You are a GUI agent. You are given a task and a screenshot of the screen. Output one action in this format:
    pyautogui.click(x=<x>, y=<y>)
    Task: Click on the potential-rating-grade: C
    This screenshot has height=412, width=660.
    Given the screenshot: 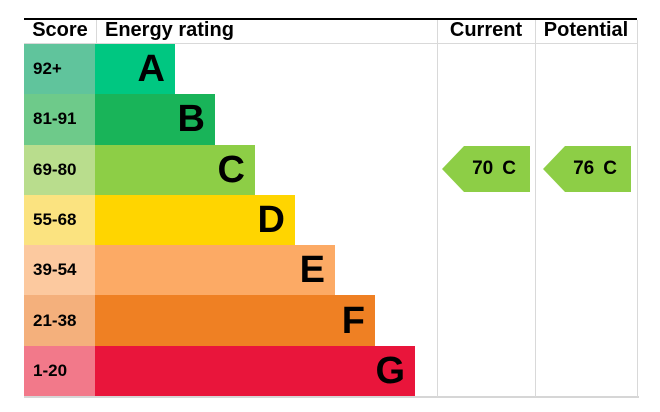 What is the action you would take?
    pyautogui.click(x=610, y=168)
    